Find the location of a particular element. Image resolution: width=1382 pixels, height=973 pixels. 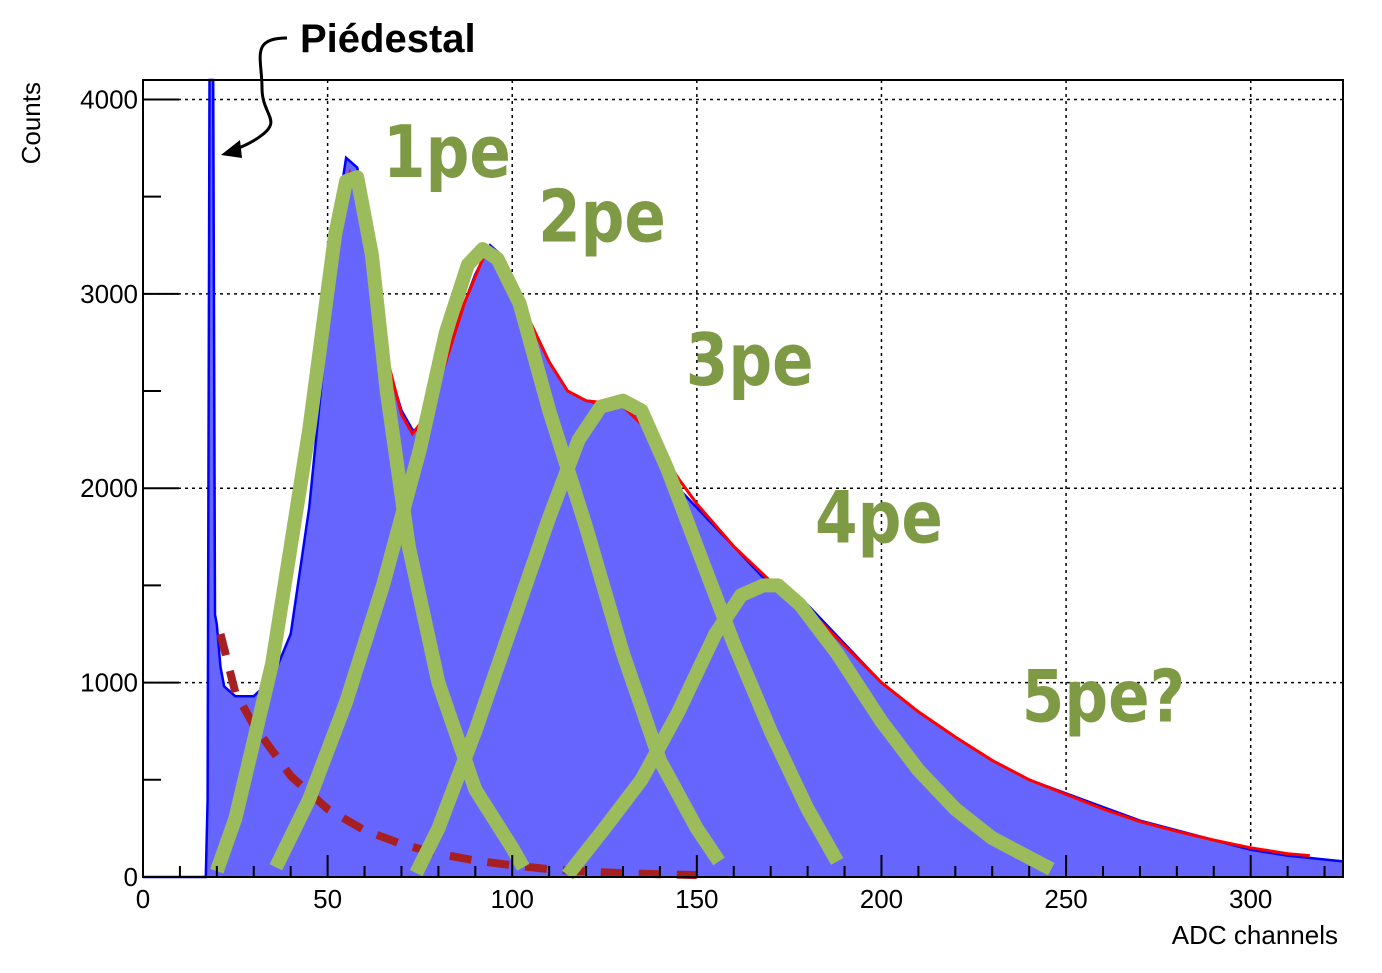

pedestal-annotation: Piédestal is located at coordinates (388, 39).